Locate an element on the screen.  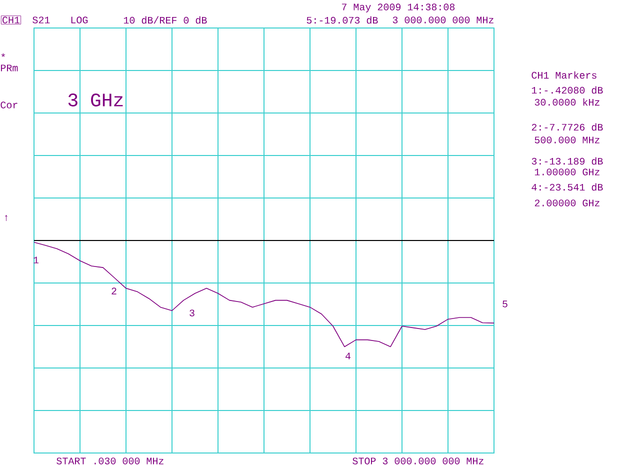
text: 3 000.000 000 MHz is located at coordinates (443, 20).